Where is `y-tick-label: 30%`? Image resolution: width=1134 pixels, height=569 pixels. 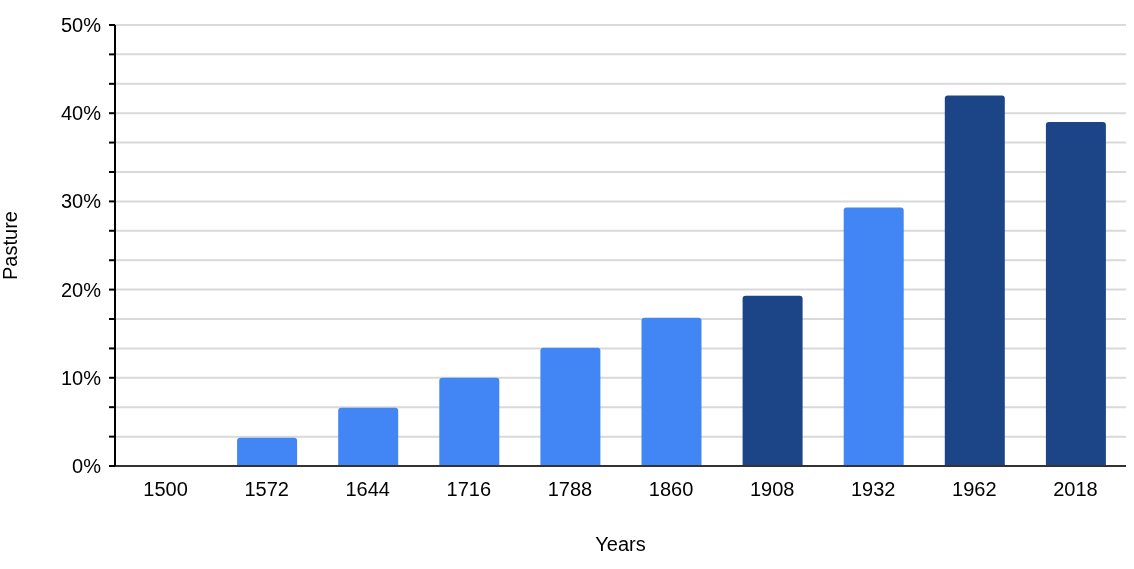
y-tick-label: 30% is located at coordinates (81, 201).